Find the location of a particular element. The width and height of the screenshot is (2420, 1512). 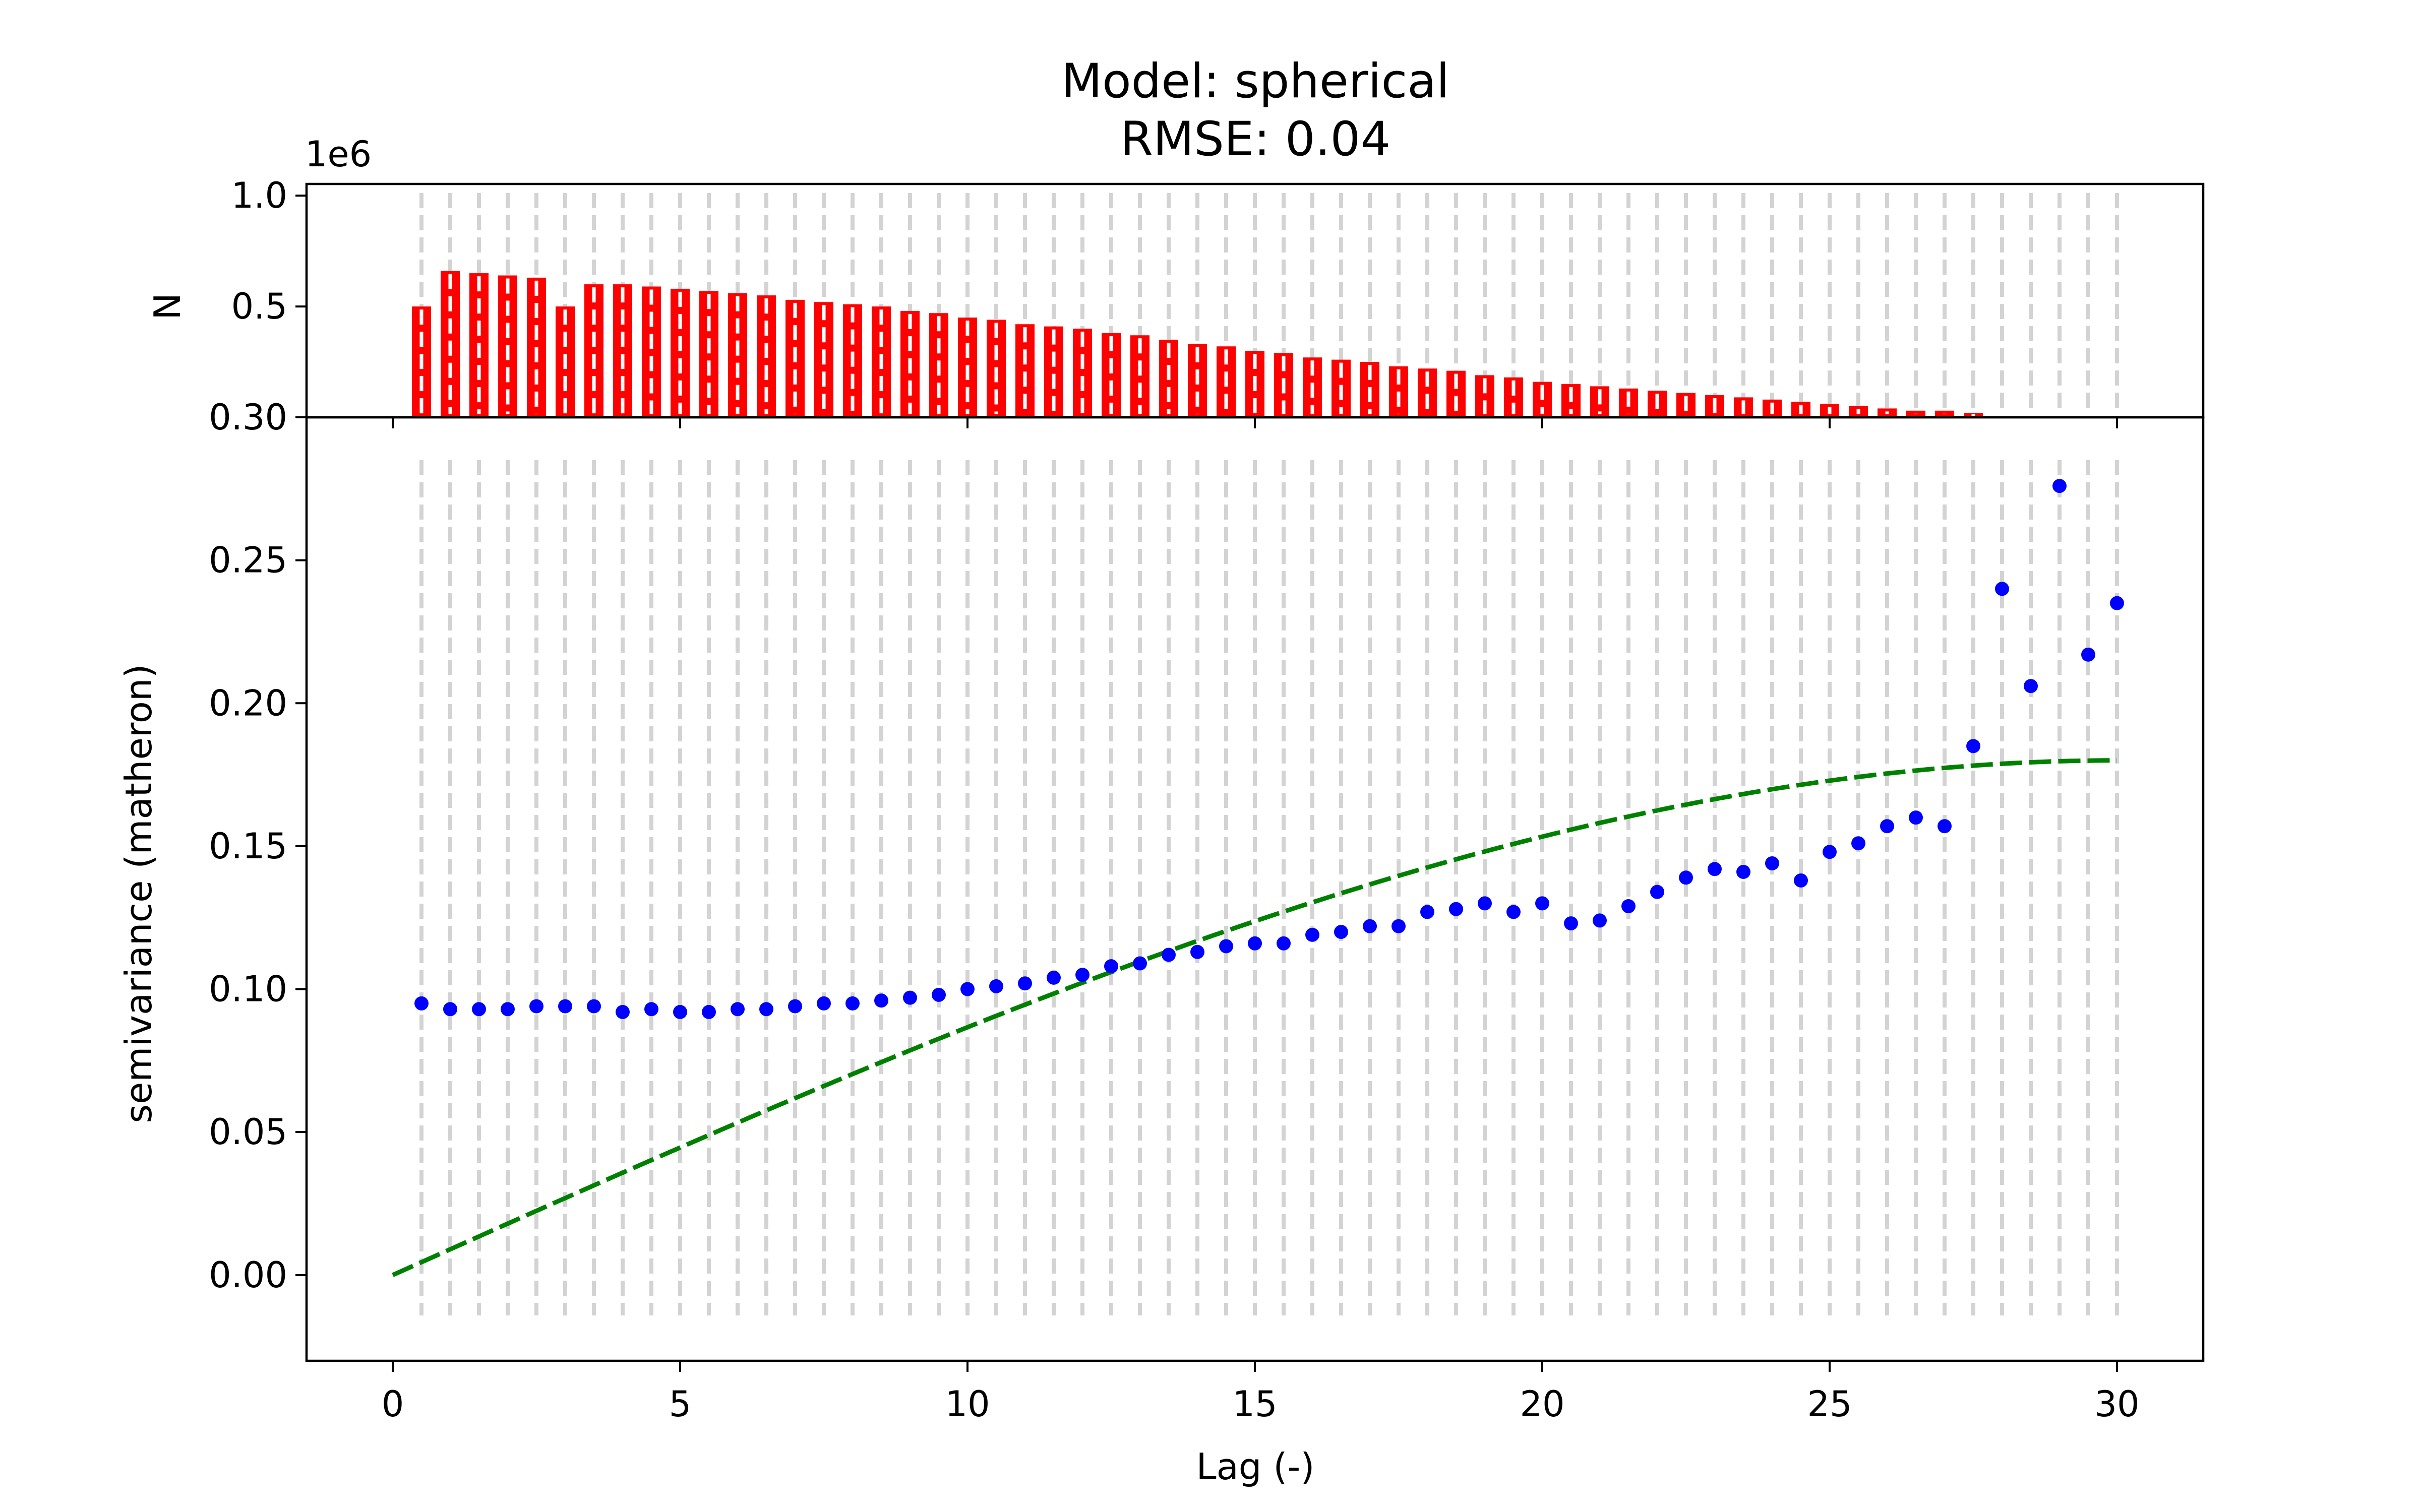

x-tick-label: 0 is located at coordinates (393, 1404).